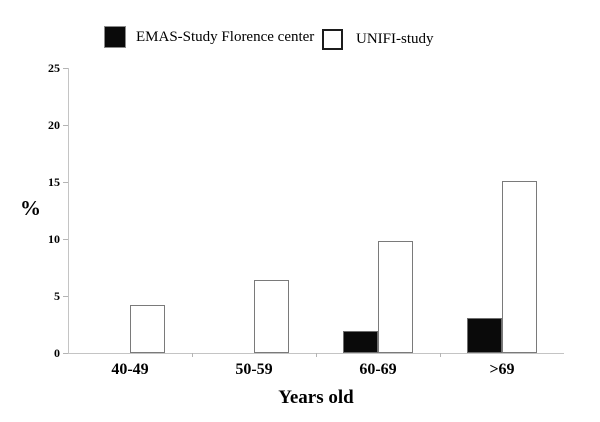 The height and width of the screenshot is (422, 600). I want to click on y-axis-line, so click(68, 210).